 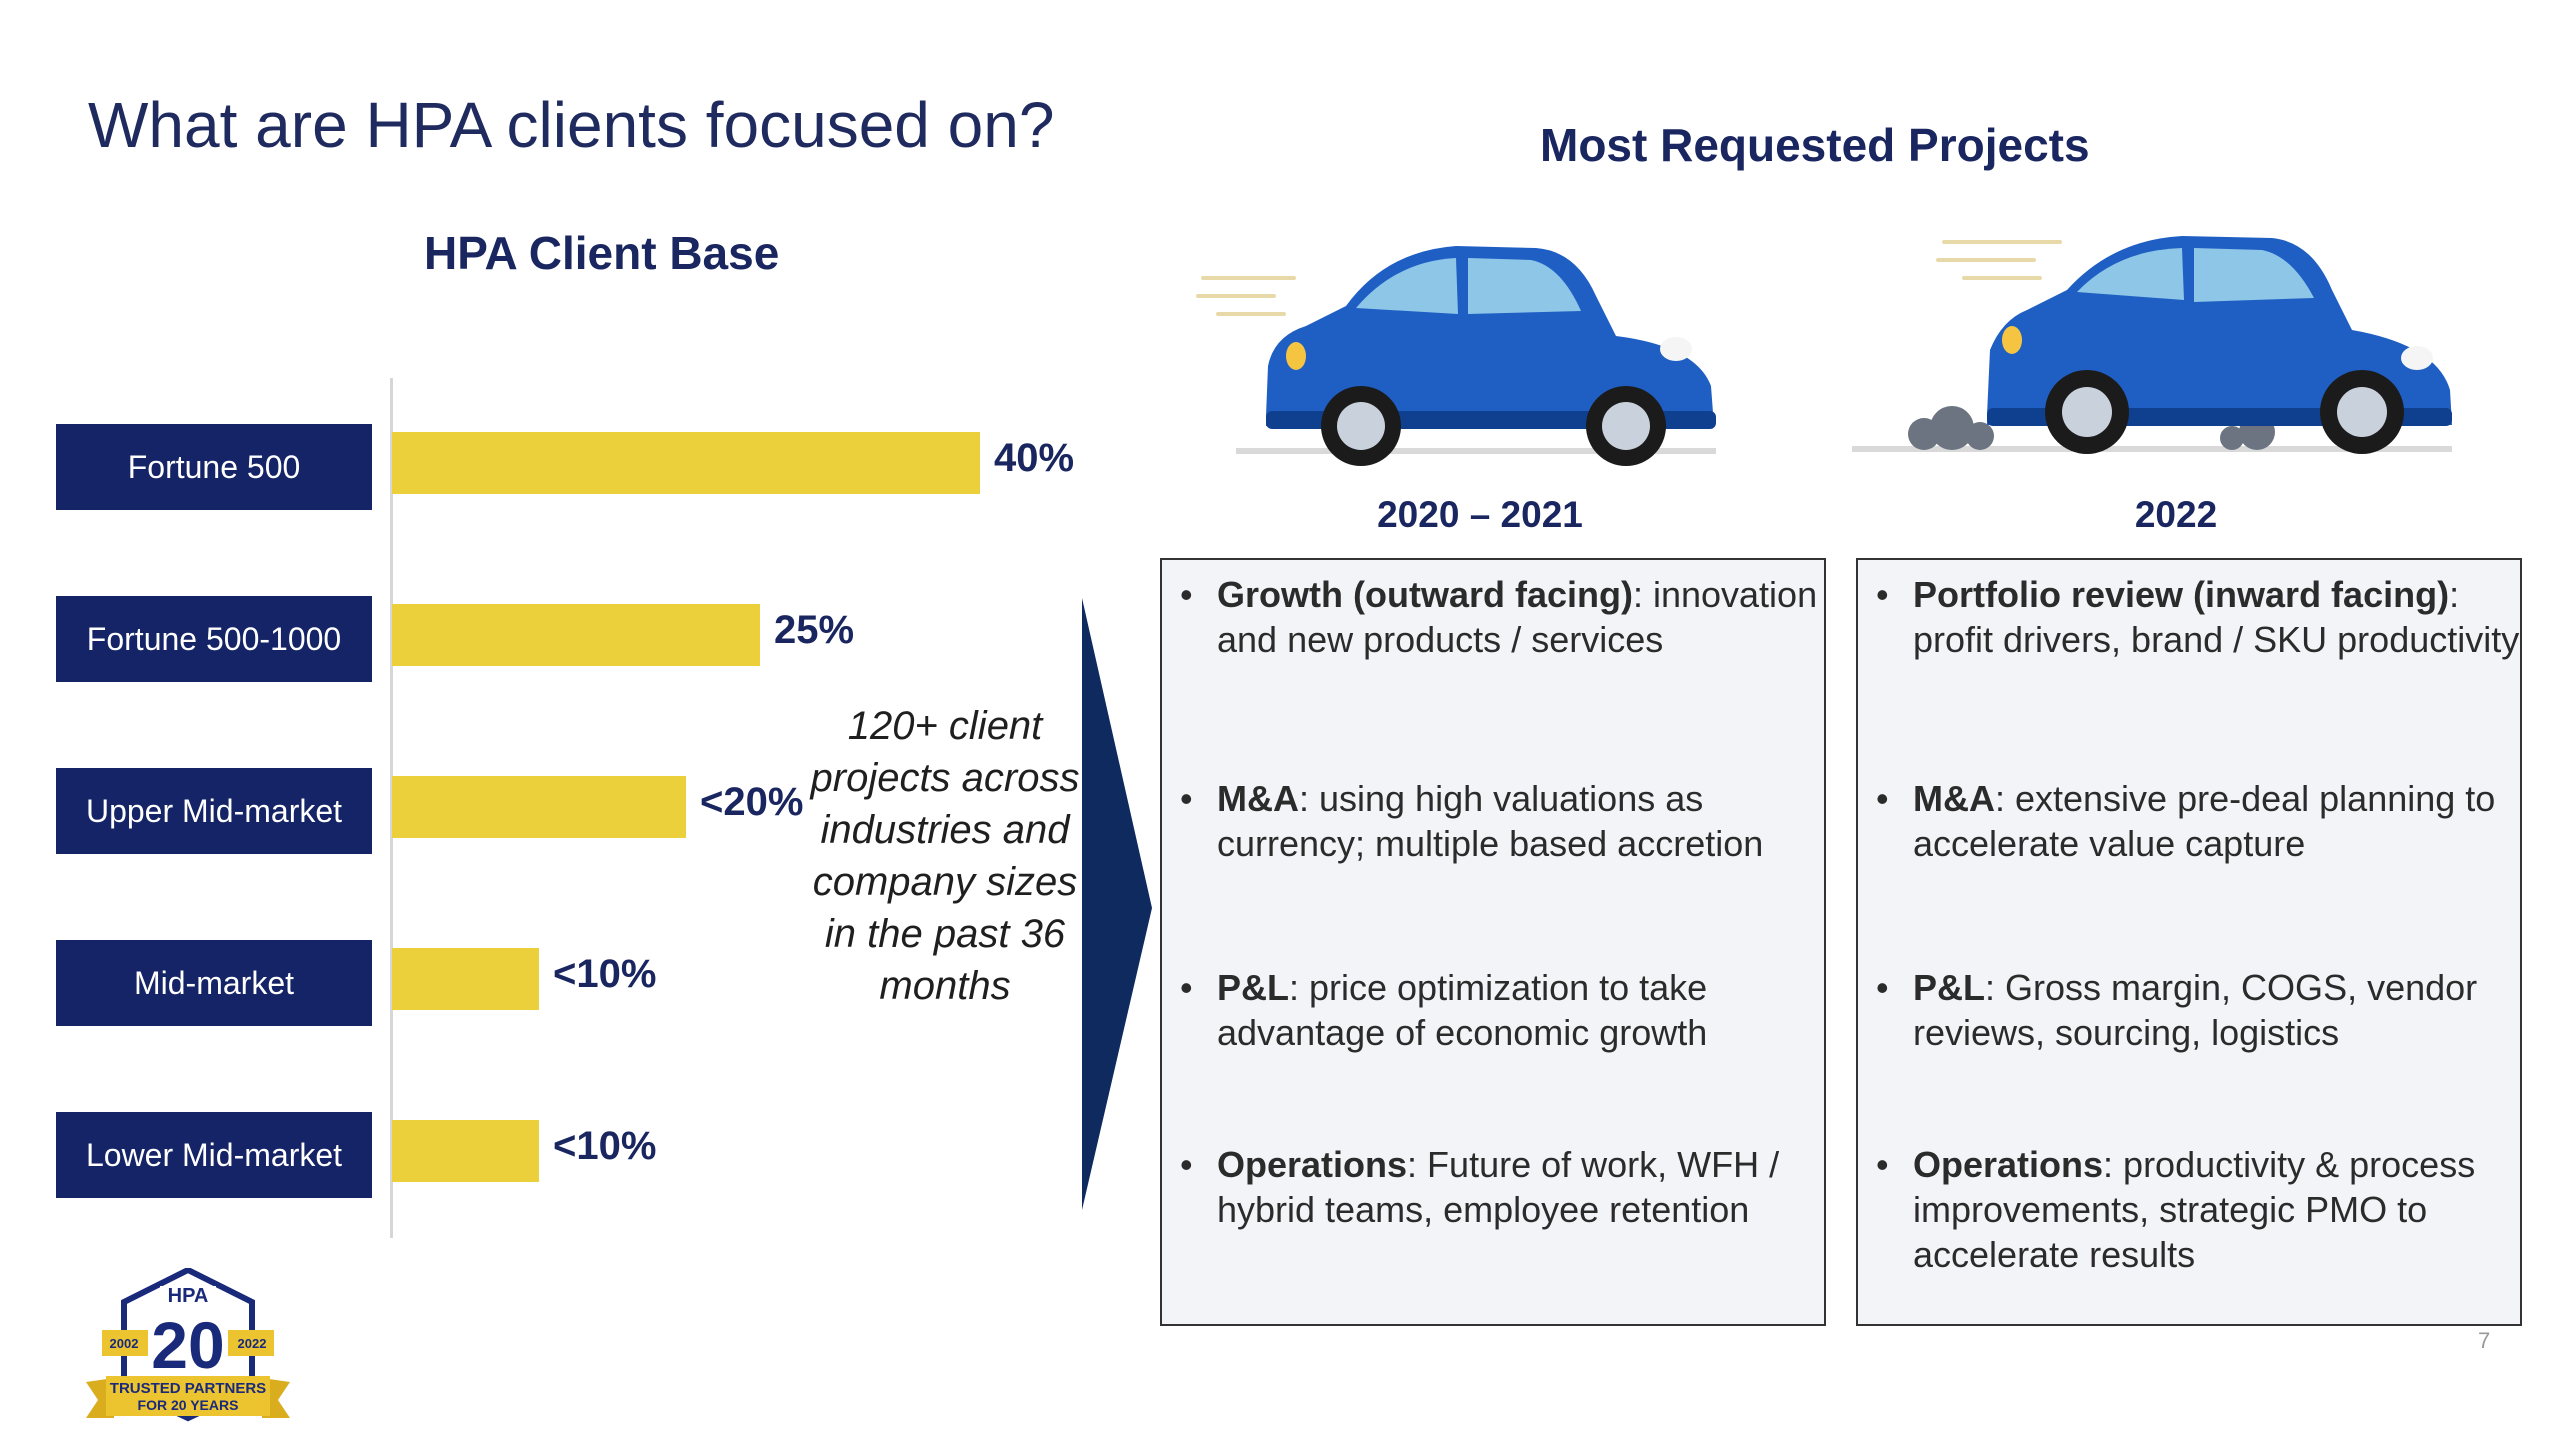 I want to click on svg-text: 2002, so click(x=124, y=1343).